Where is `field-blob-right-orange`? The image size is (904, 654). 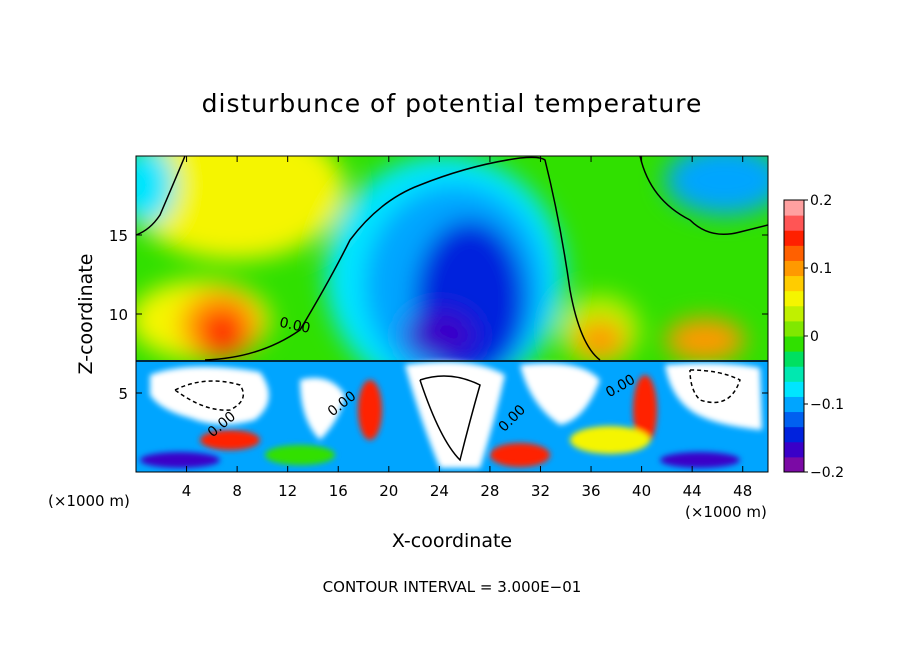 field-blob-right-orange is located at coordinates (600, 340).